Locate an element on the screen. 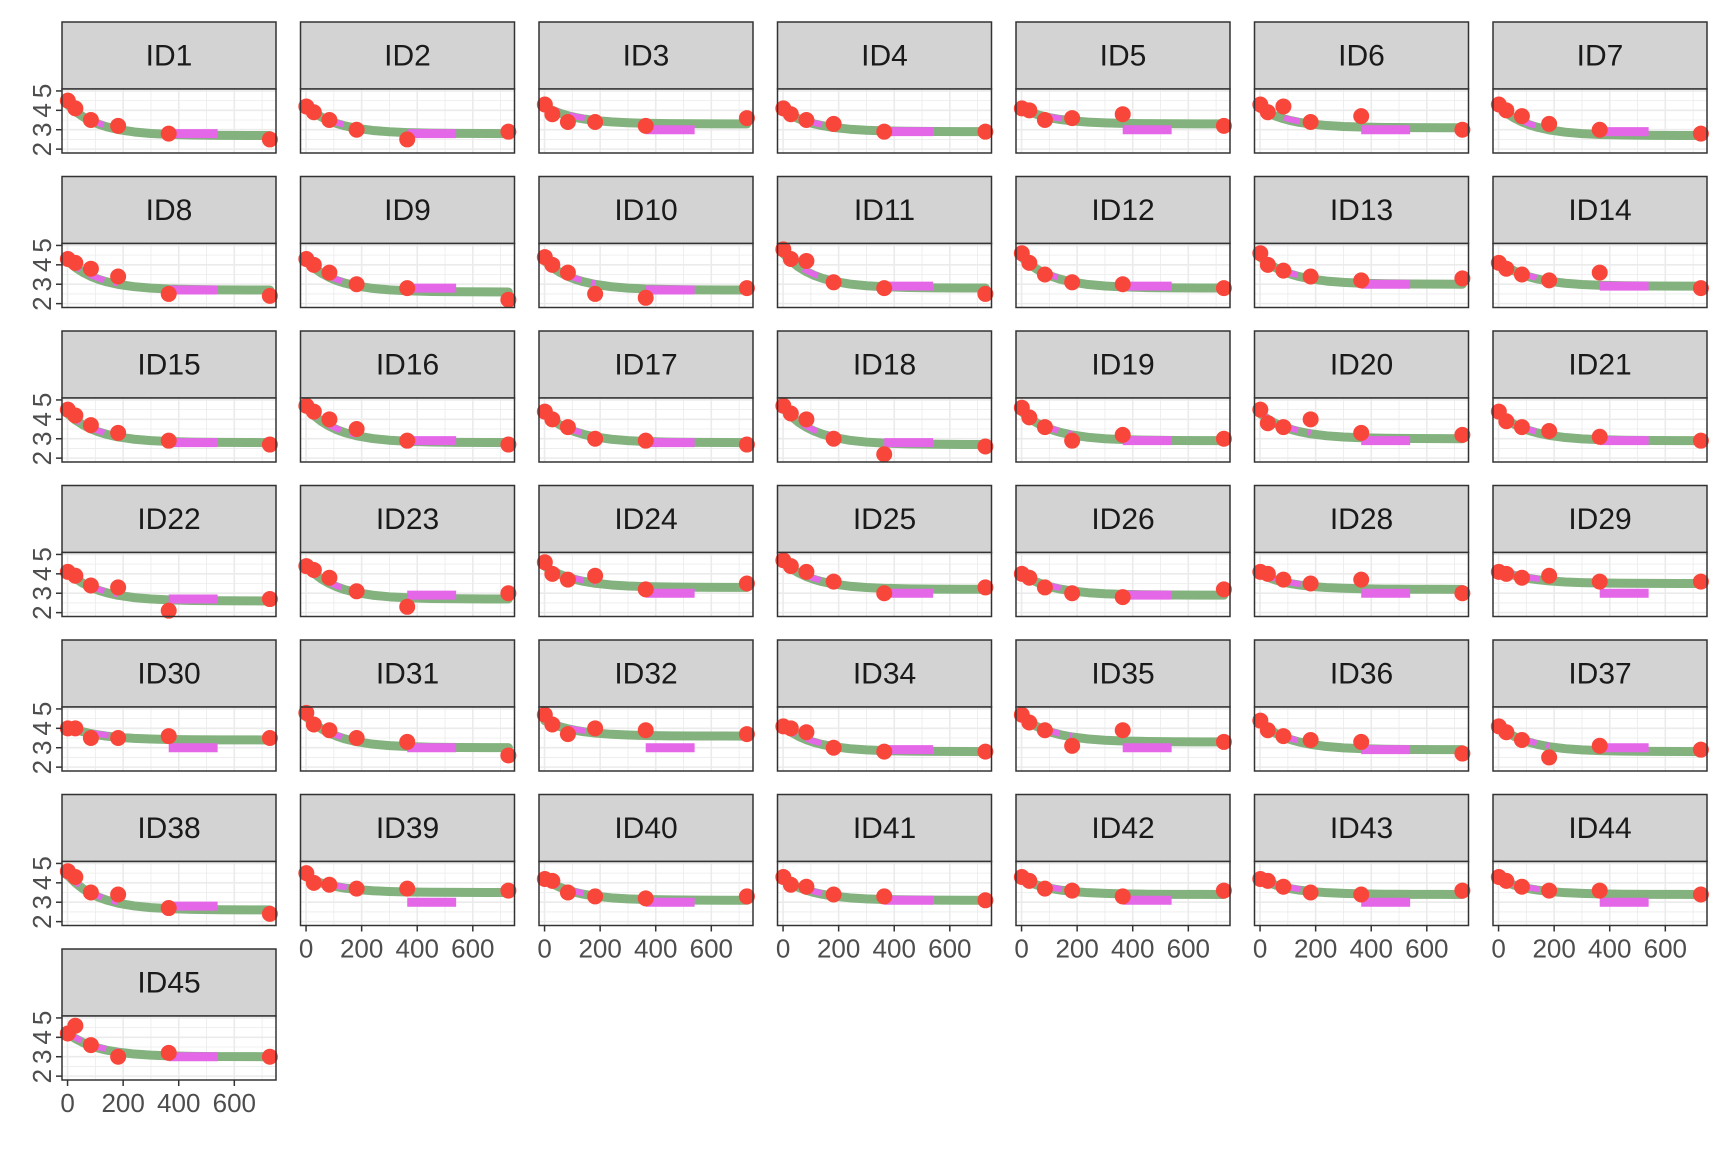 The width and height of the screenshot is (1728, 1152). facet-panel-id34: ID34 is located at coordinates (884, 705).